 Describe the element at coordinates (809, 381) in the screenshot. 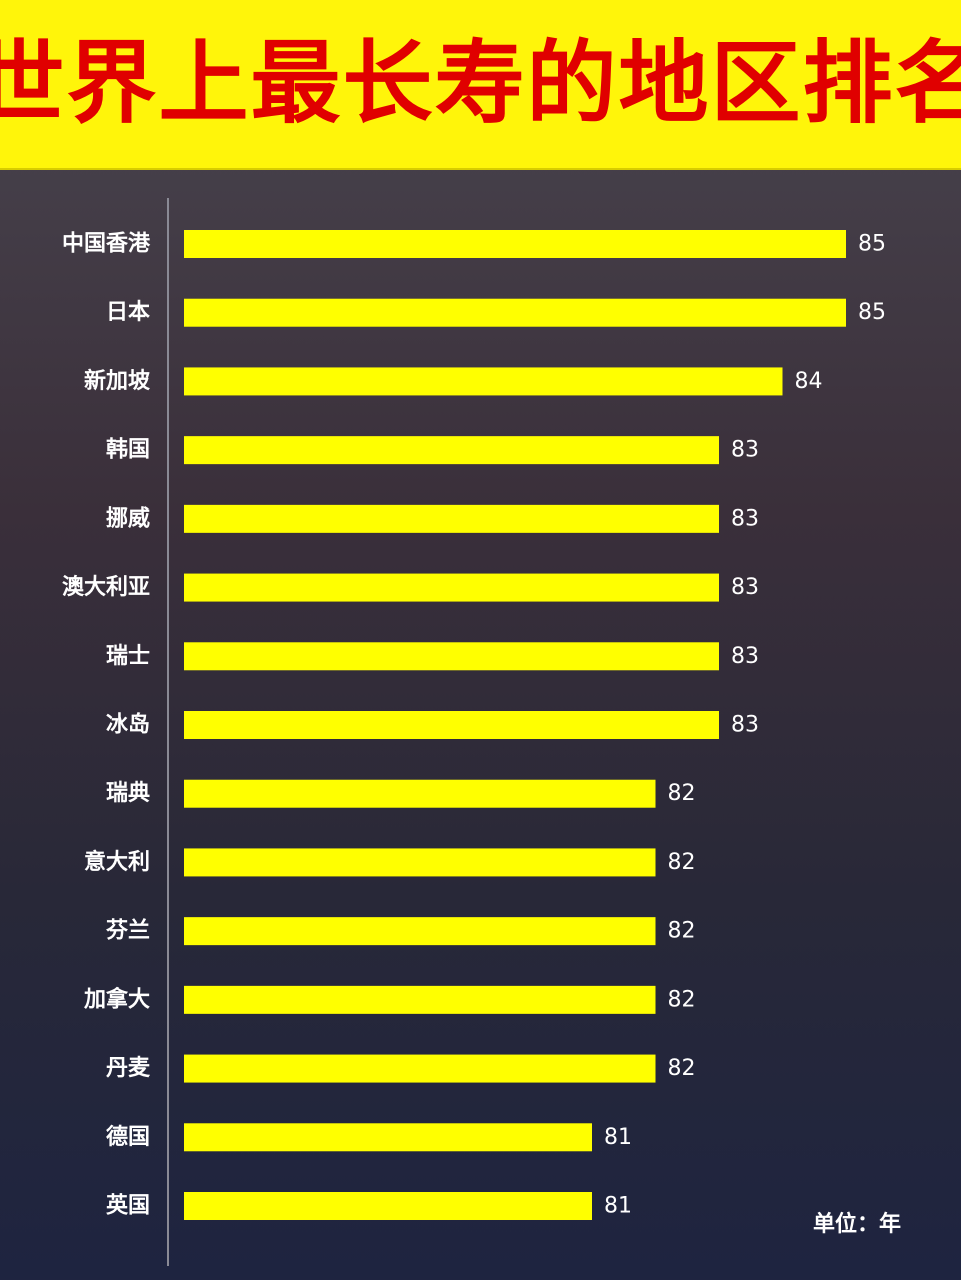

I see `value-label: 84` at that location.